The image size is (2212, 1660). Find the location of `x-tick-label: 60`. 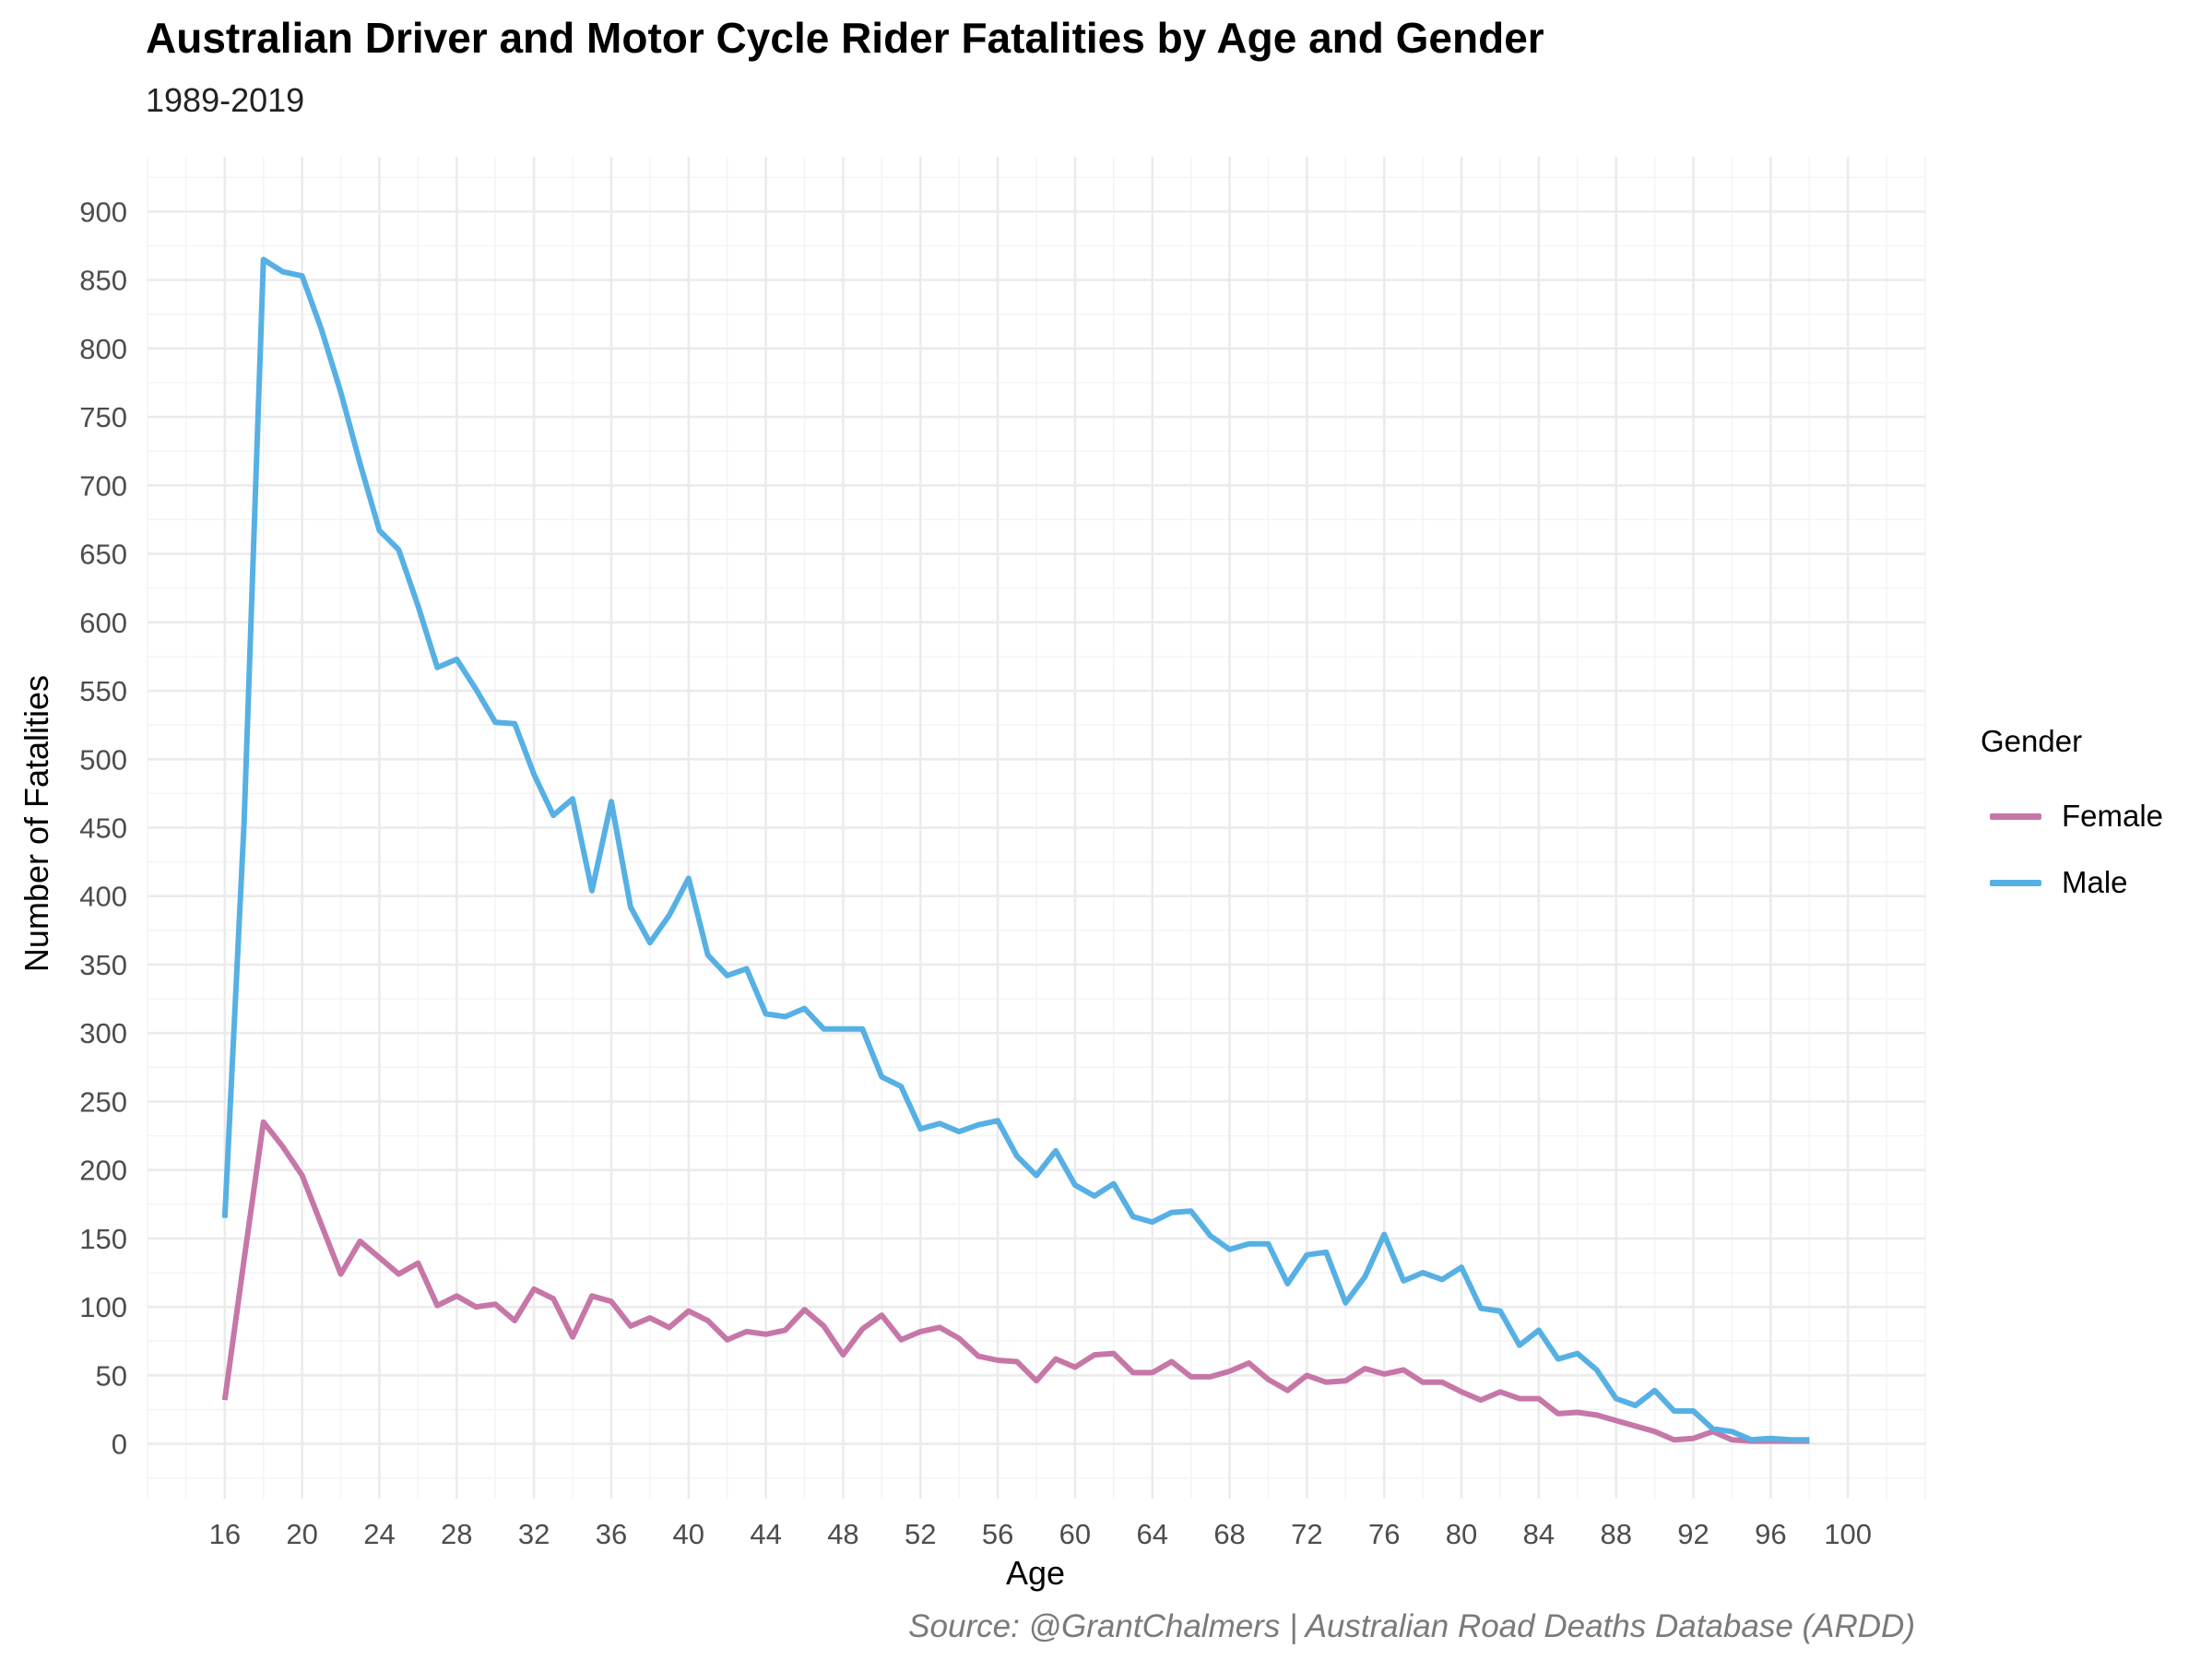

x-tick-label: 60 is located at coordinates (1075, 1534).